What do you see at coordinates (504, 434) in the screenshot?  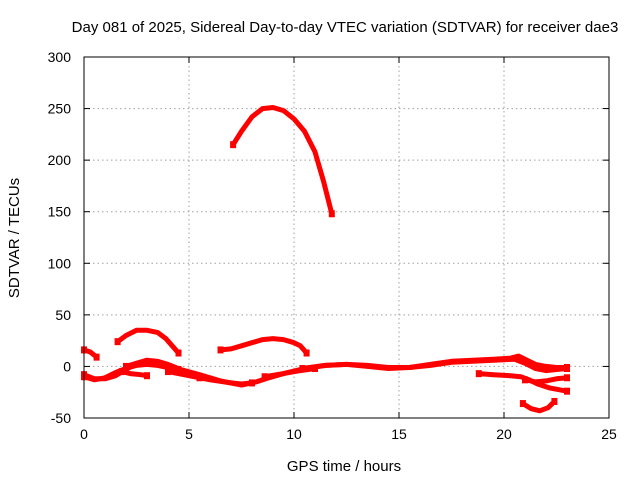 I see `x-tick-label: 20` at bounding box center [504, 434].